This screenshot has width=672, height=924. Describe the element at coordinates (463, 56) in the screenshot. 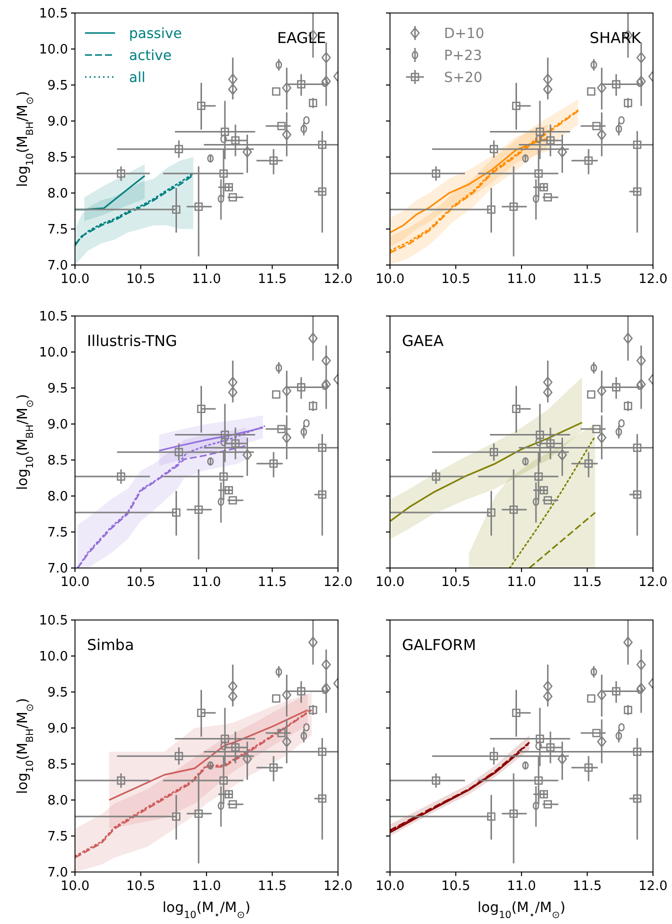

I see `legend-label: P+23` at that location.